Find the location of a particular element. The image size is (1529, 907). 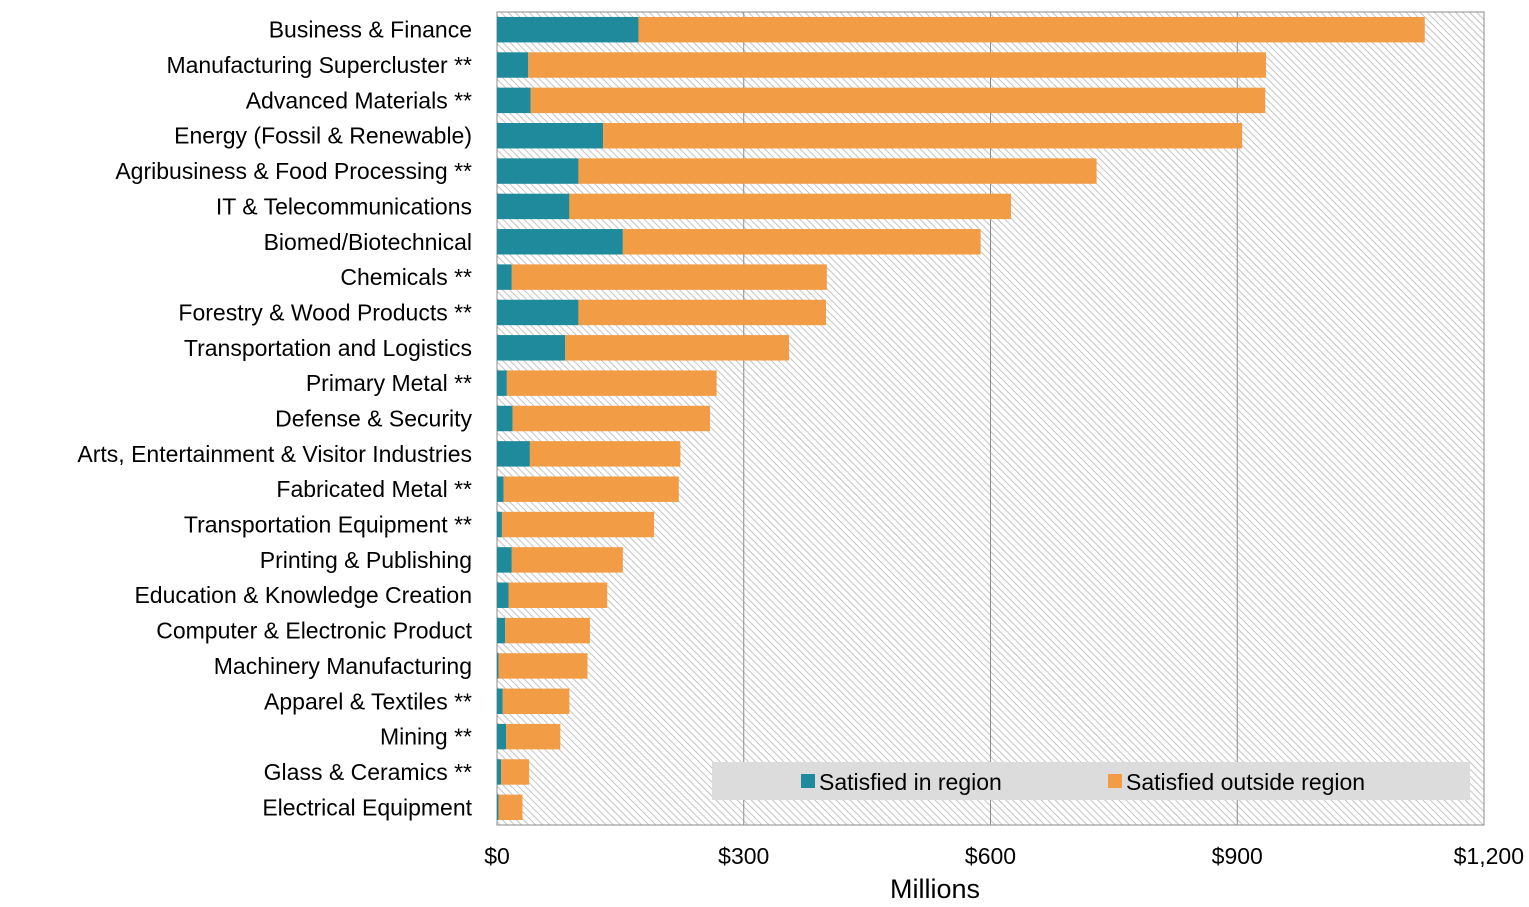

category-label-18: Machinery Manufacturing is located at coordinates (343, 666).